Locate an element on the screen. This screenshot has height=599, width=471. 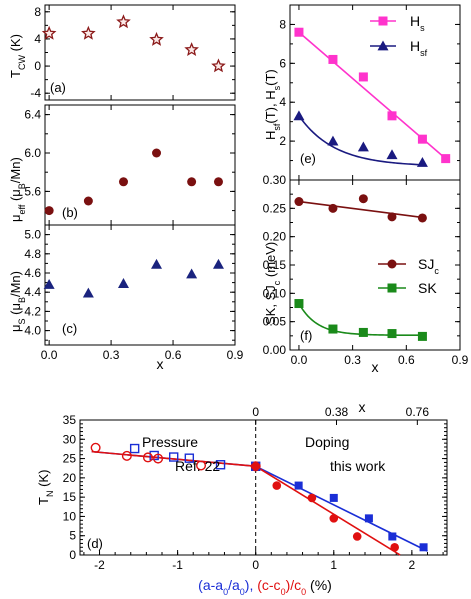
y-axis-label-f-part: c is located at coordinates (277, 282).